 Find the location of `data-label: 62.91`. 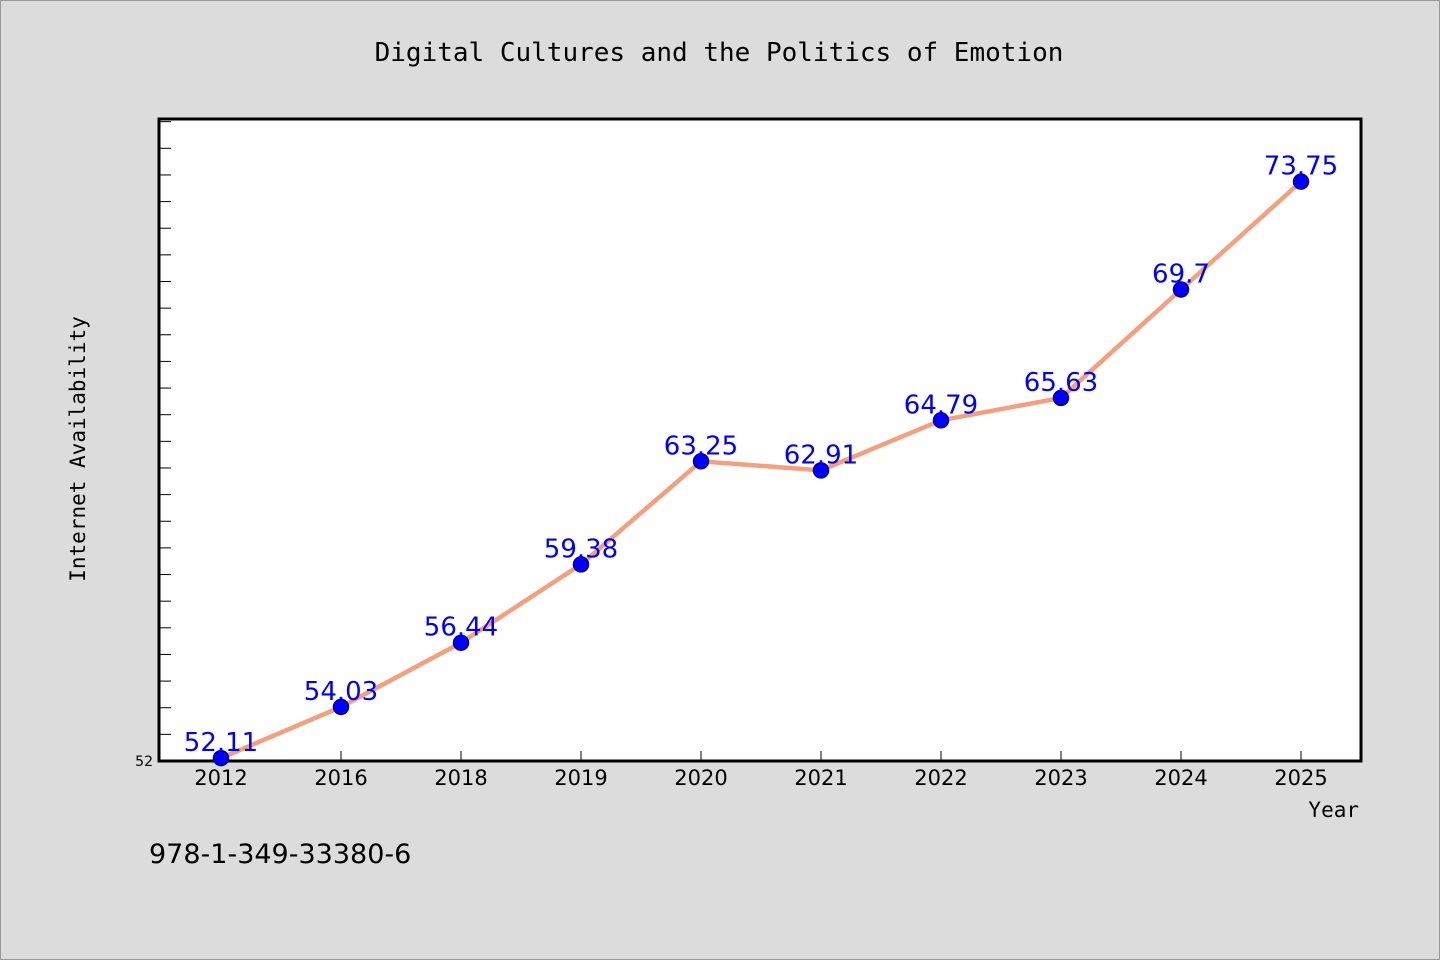

data-label: 62.91 is located at coordinates (821, 455).